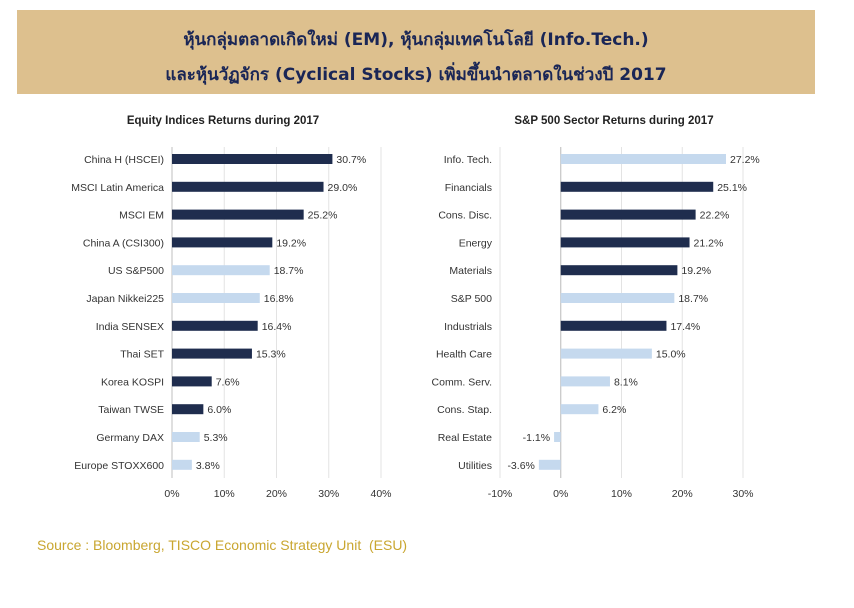 This screenshot has height=608, width=854. I want to click on value-label: 16.8%, so click(279, 299).